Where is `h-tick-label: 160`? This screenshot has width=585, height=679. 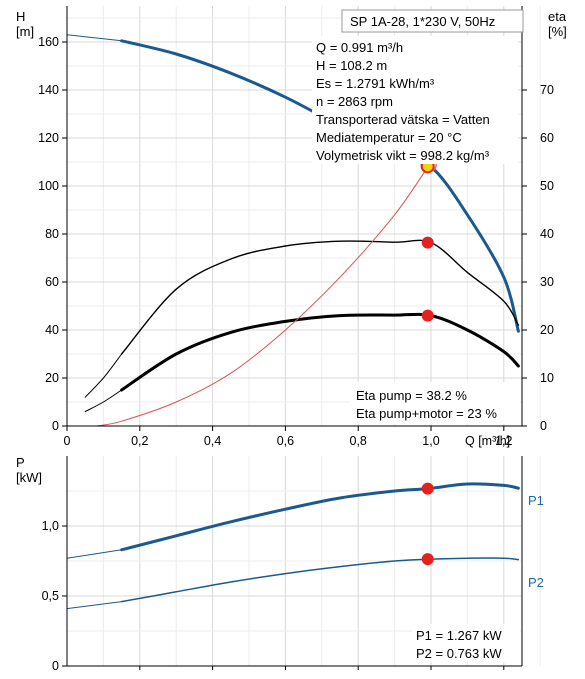
h-tick-label: 160 is located at coordinates (48, 42).